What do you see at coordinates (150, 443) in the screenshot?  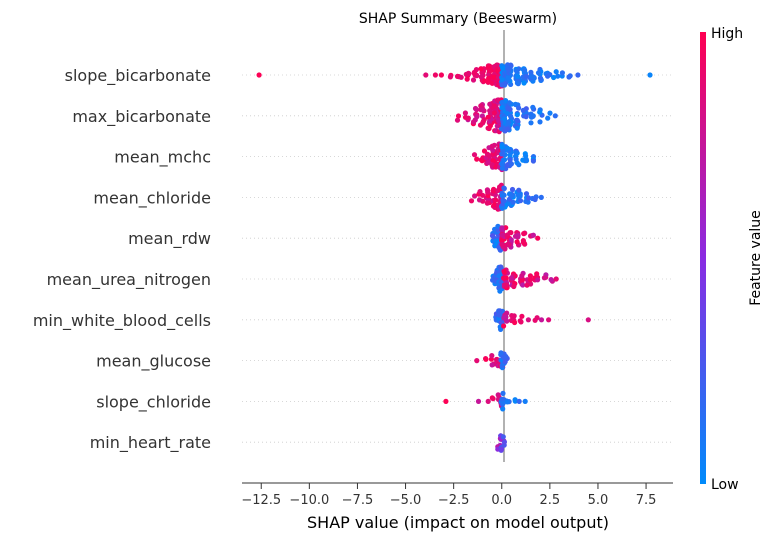 I see `feature-label: min_heart_rate` at bounding box center [150, 443].